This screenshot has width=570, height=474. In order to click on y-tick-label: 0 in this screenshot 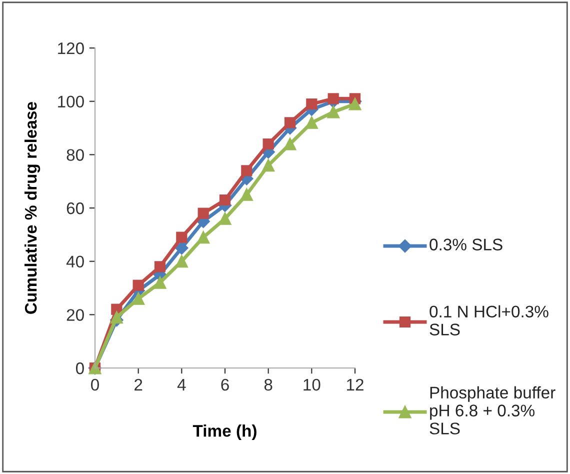, I will do `click(80, 368)`.